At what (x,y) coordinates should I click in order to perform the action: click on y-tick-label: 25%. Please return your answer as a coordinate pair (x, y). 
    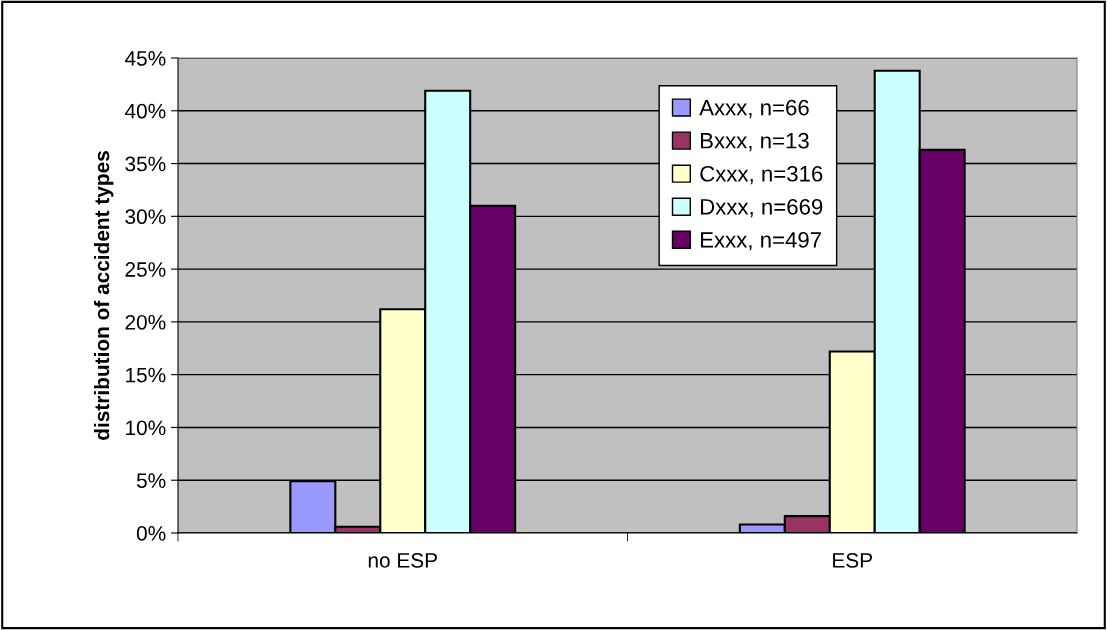
    Looking at the image, I should click on (145, 269).